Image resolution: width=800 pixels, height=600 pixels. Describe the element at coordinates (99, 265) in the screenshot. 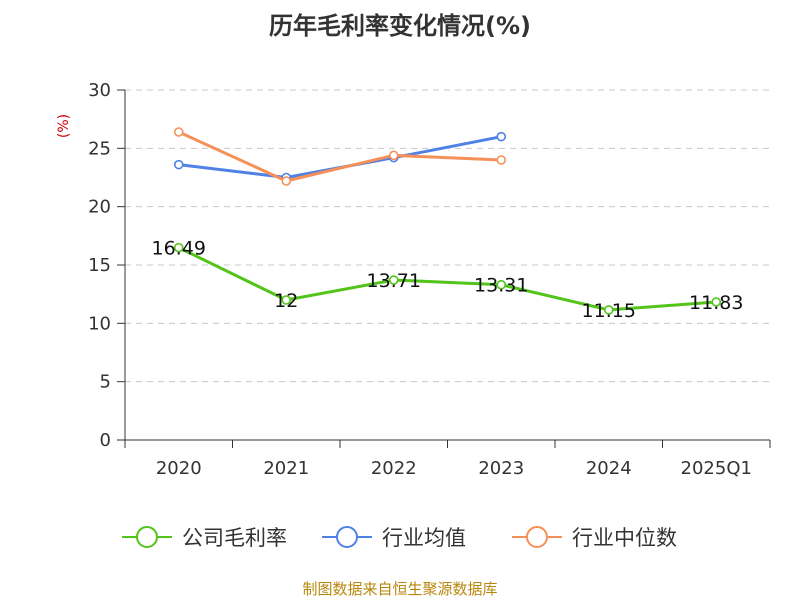

I see `y-tick-label: 15` at that location.